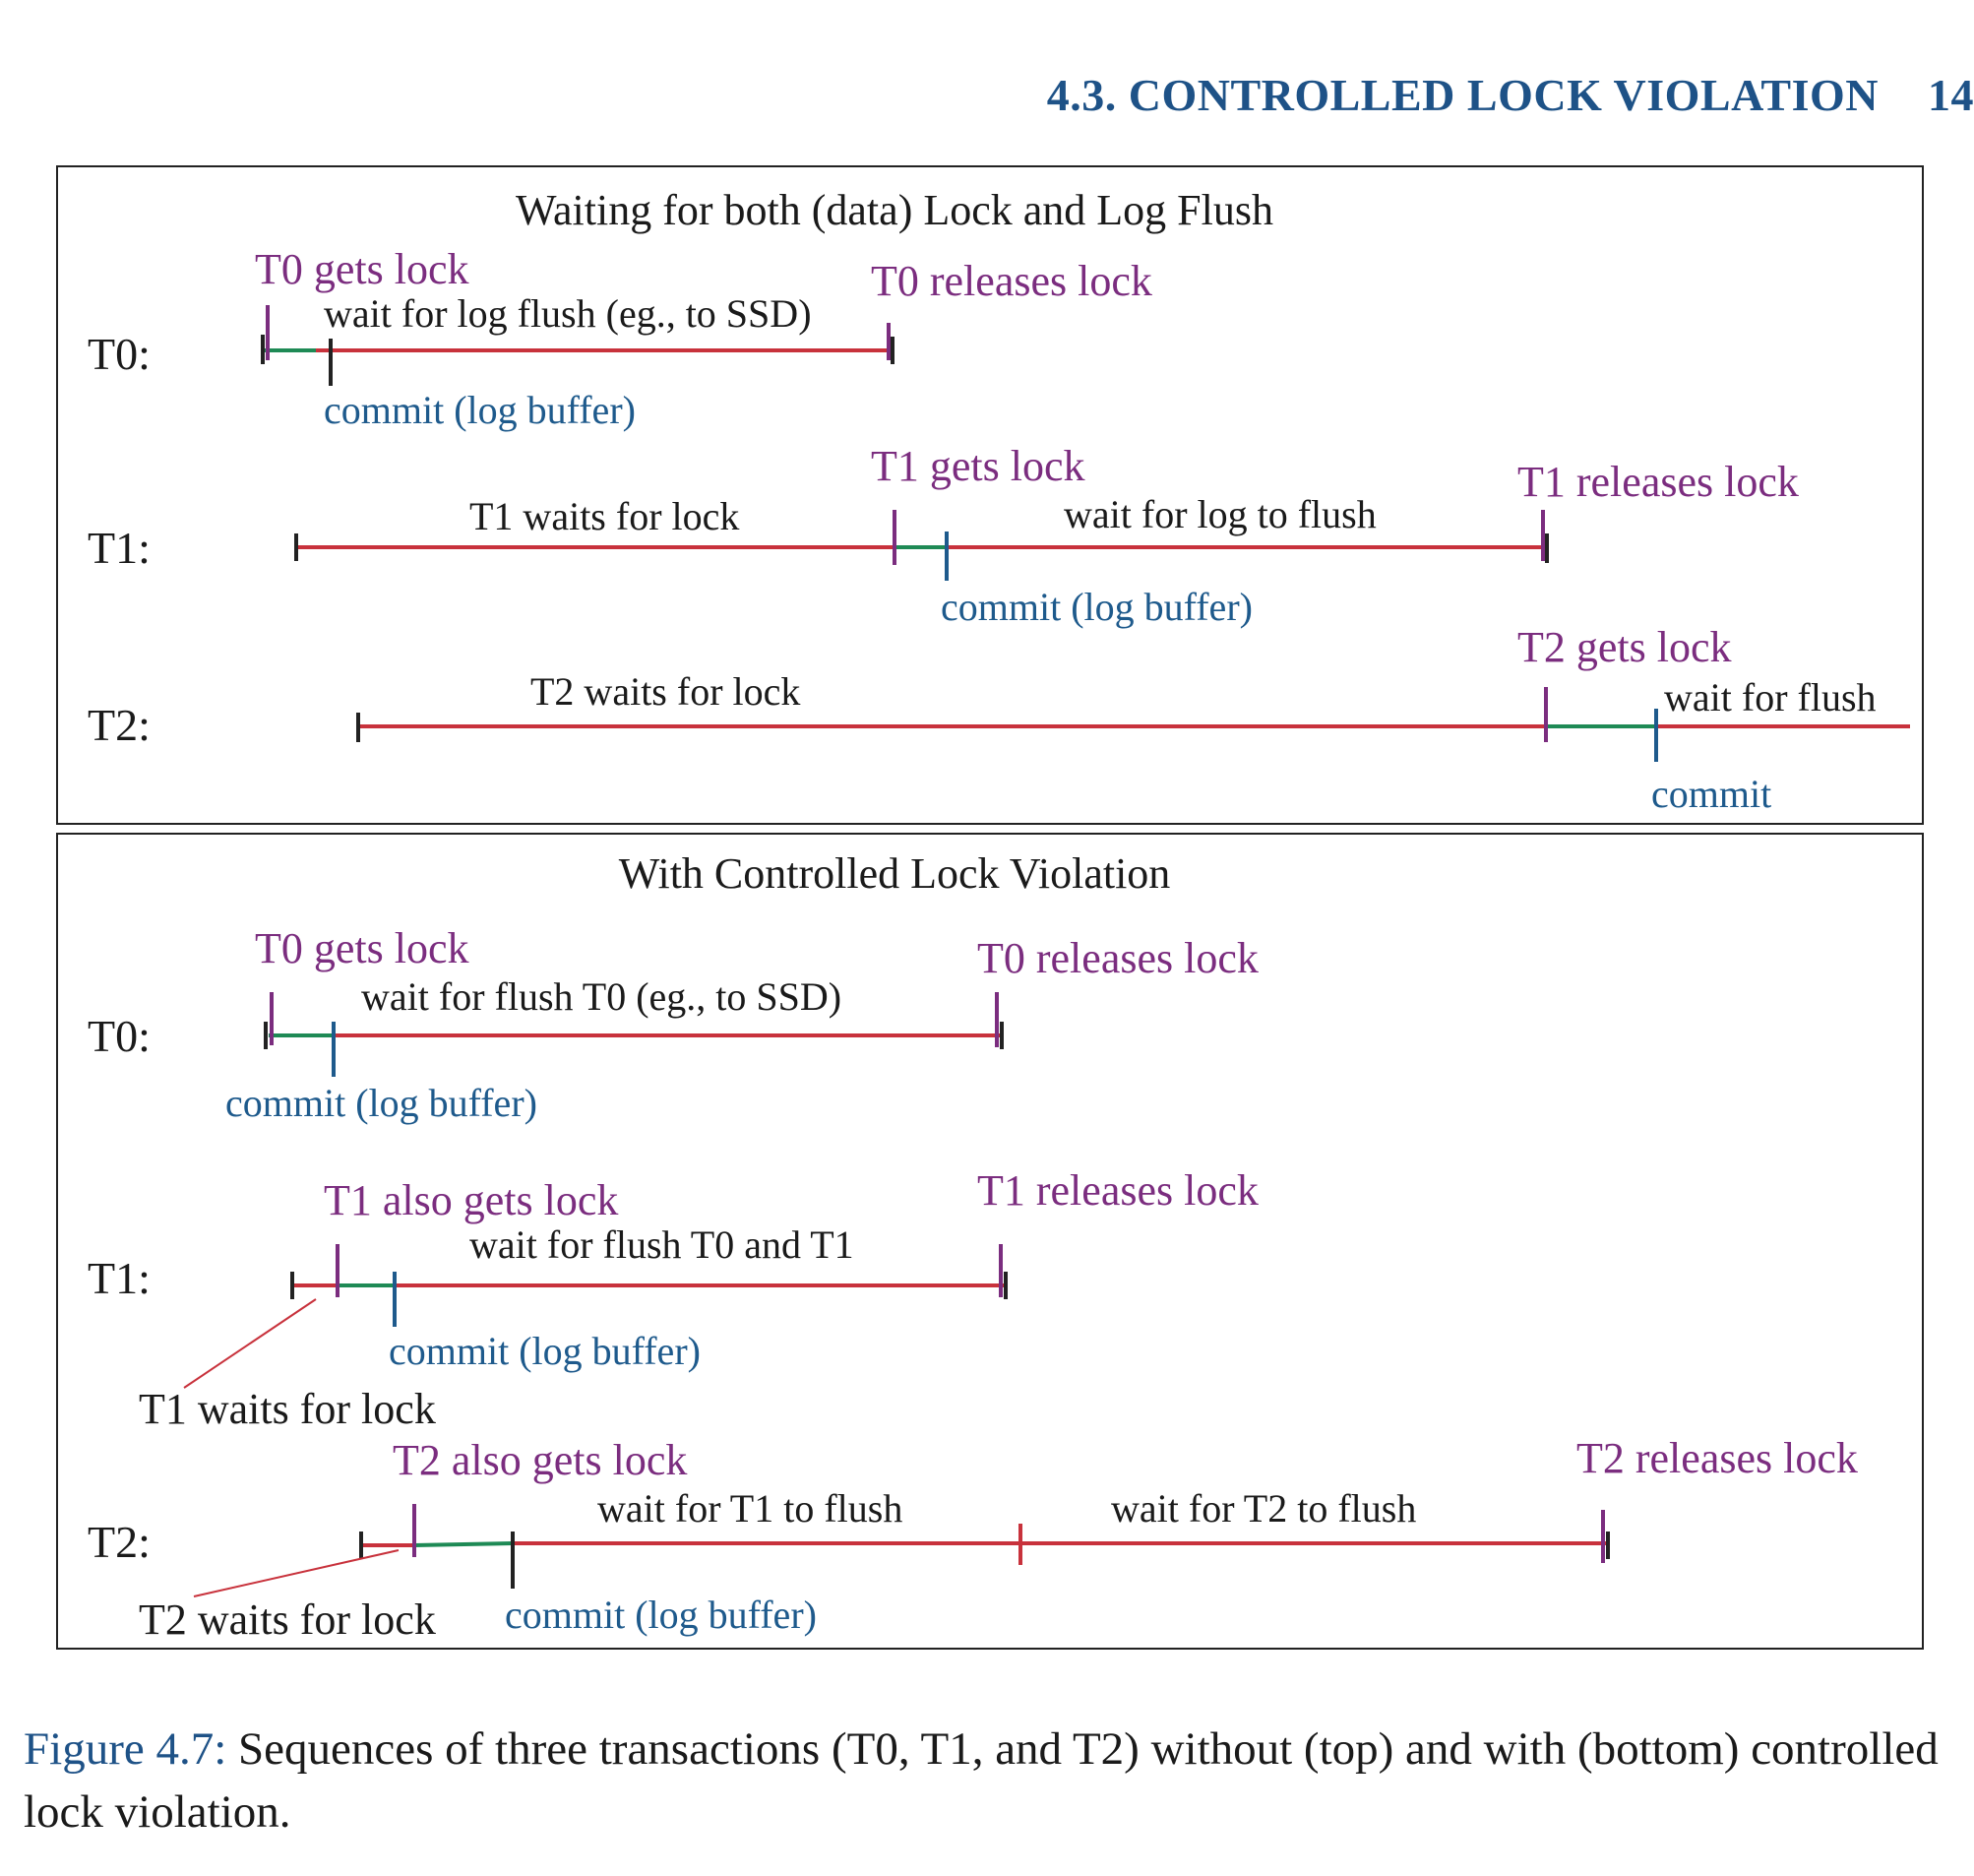 The height and width of the screenshot is (1876, 1974). Describe the element at coordinates (895, 873) in the screenshot. I see `panel-title: With Controlled Lock Violation` at that location.